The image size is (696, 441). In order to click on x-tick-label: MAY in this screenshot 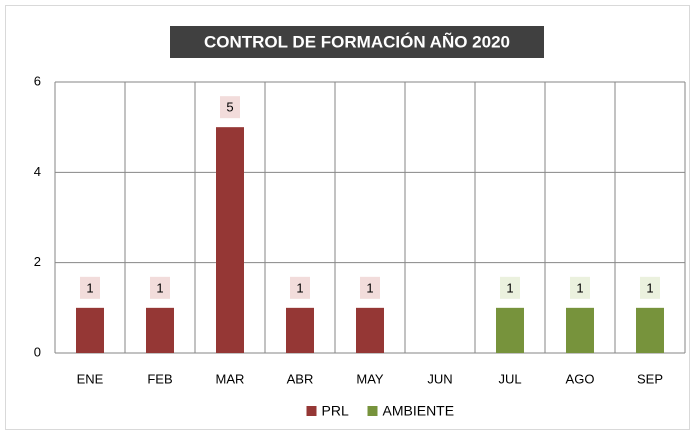, I will do `click(370, 378)`.